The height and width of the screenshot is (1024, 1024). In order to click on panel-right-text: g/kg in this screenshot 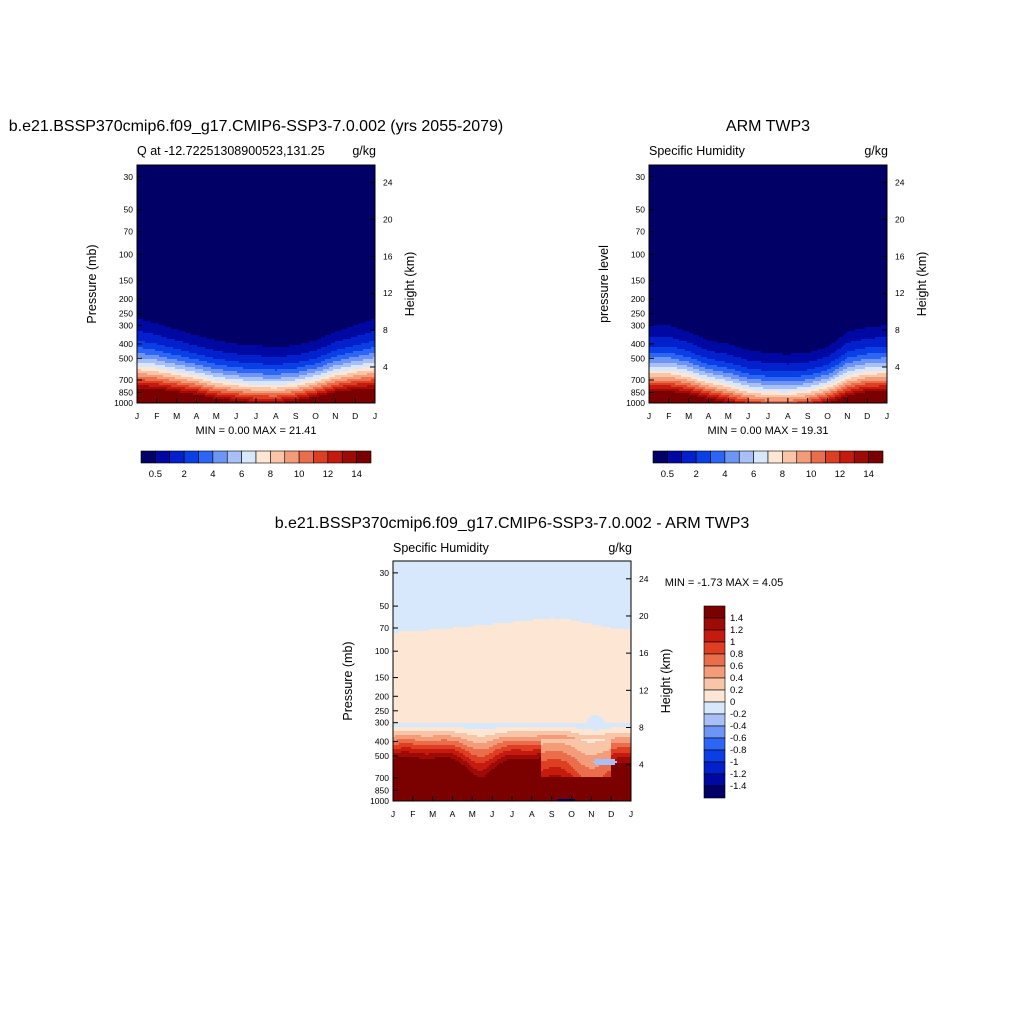, I will do `click(364, 151)`.